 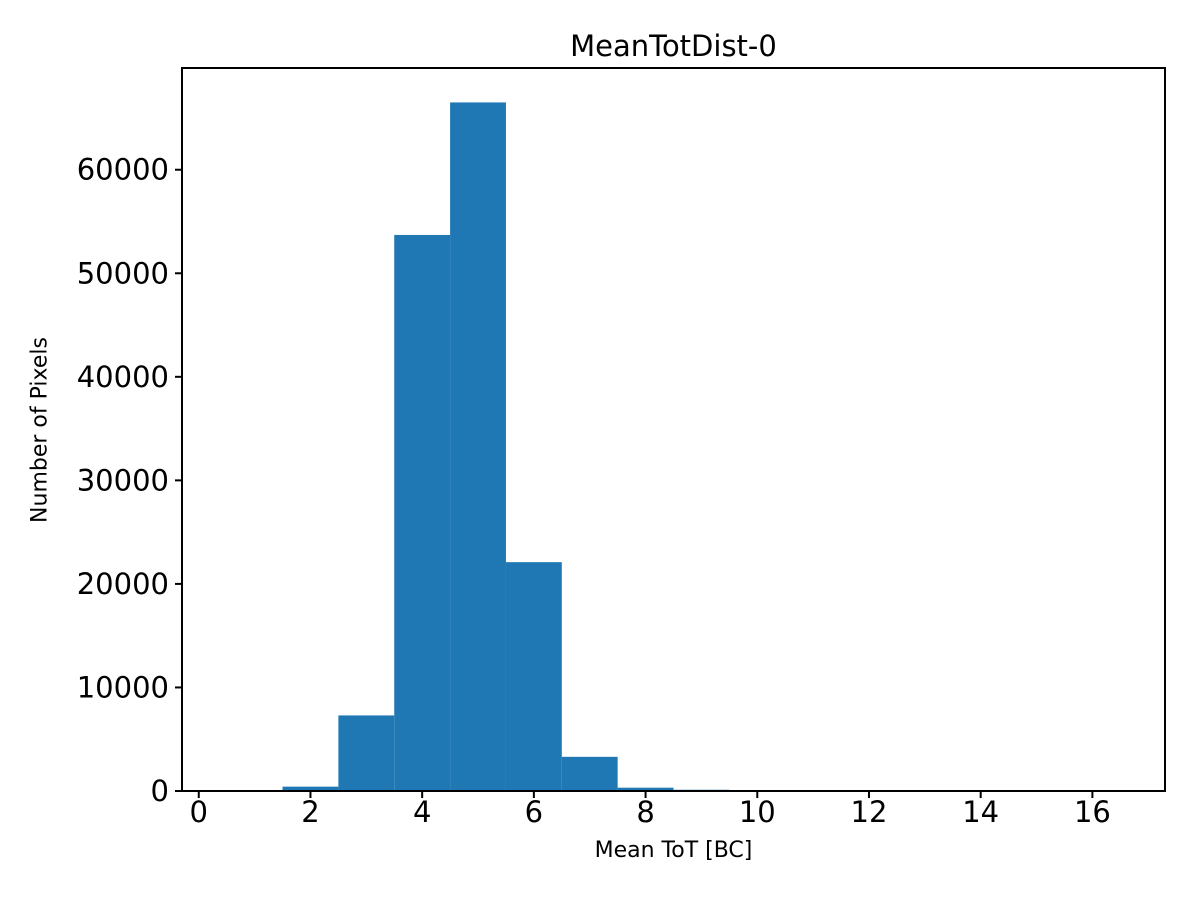 What do you see at coordinates (673, 46) in the screenshot?
I see `chart-title: MeanTotDist-0` at bounding box center [673, 46].